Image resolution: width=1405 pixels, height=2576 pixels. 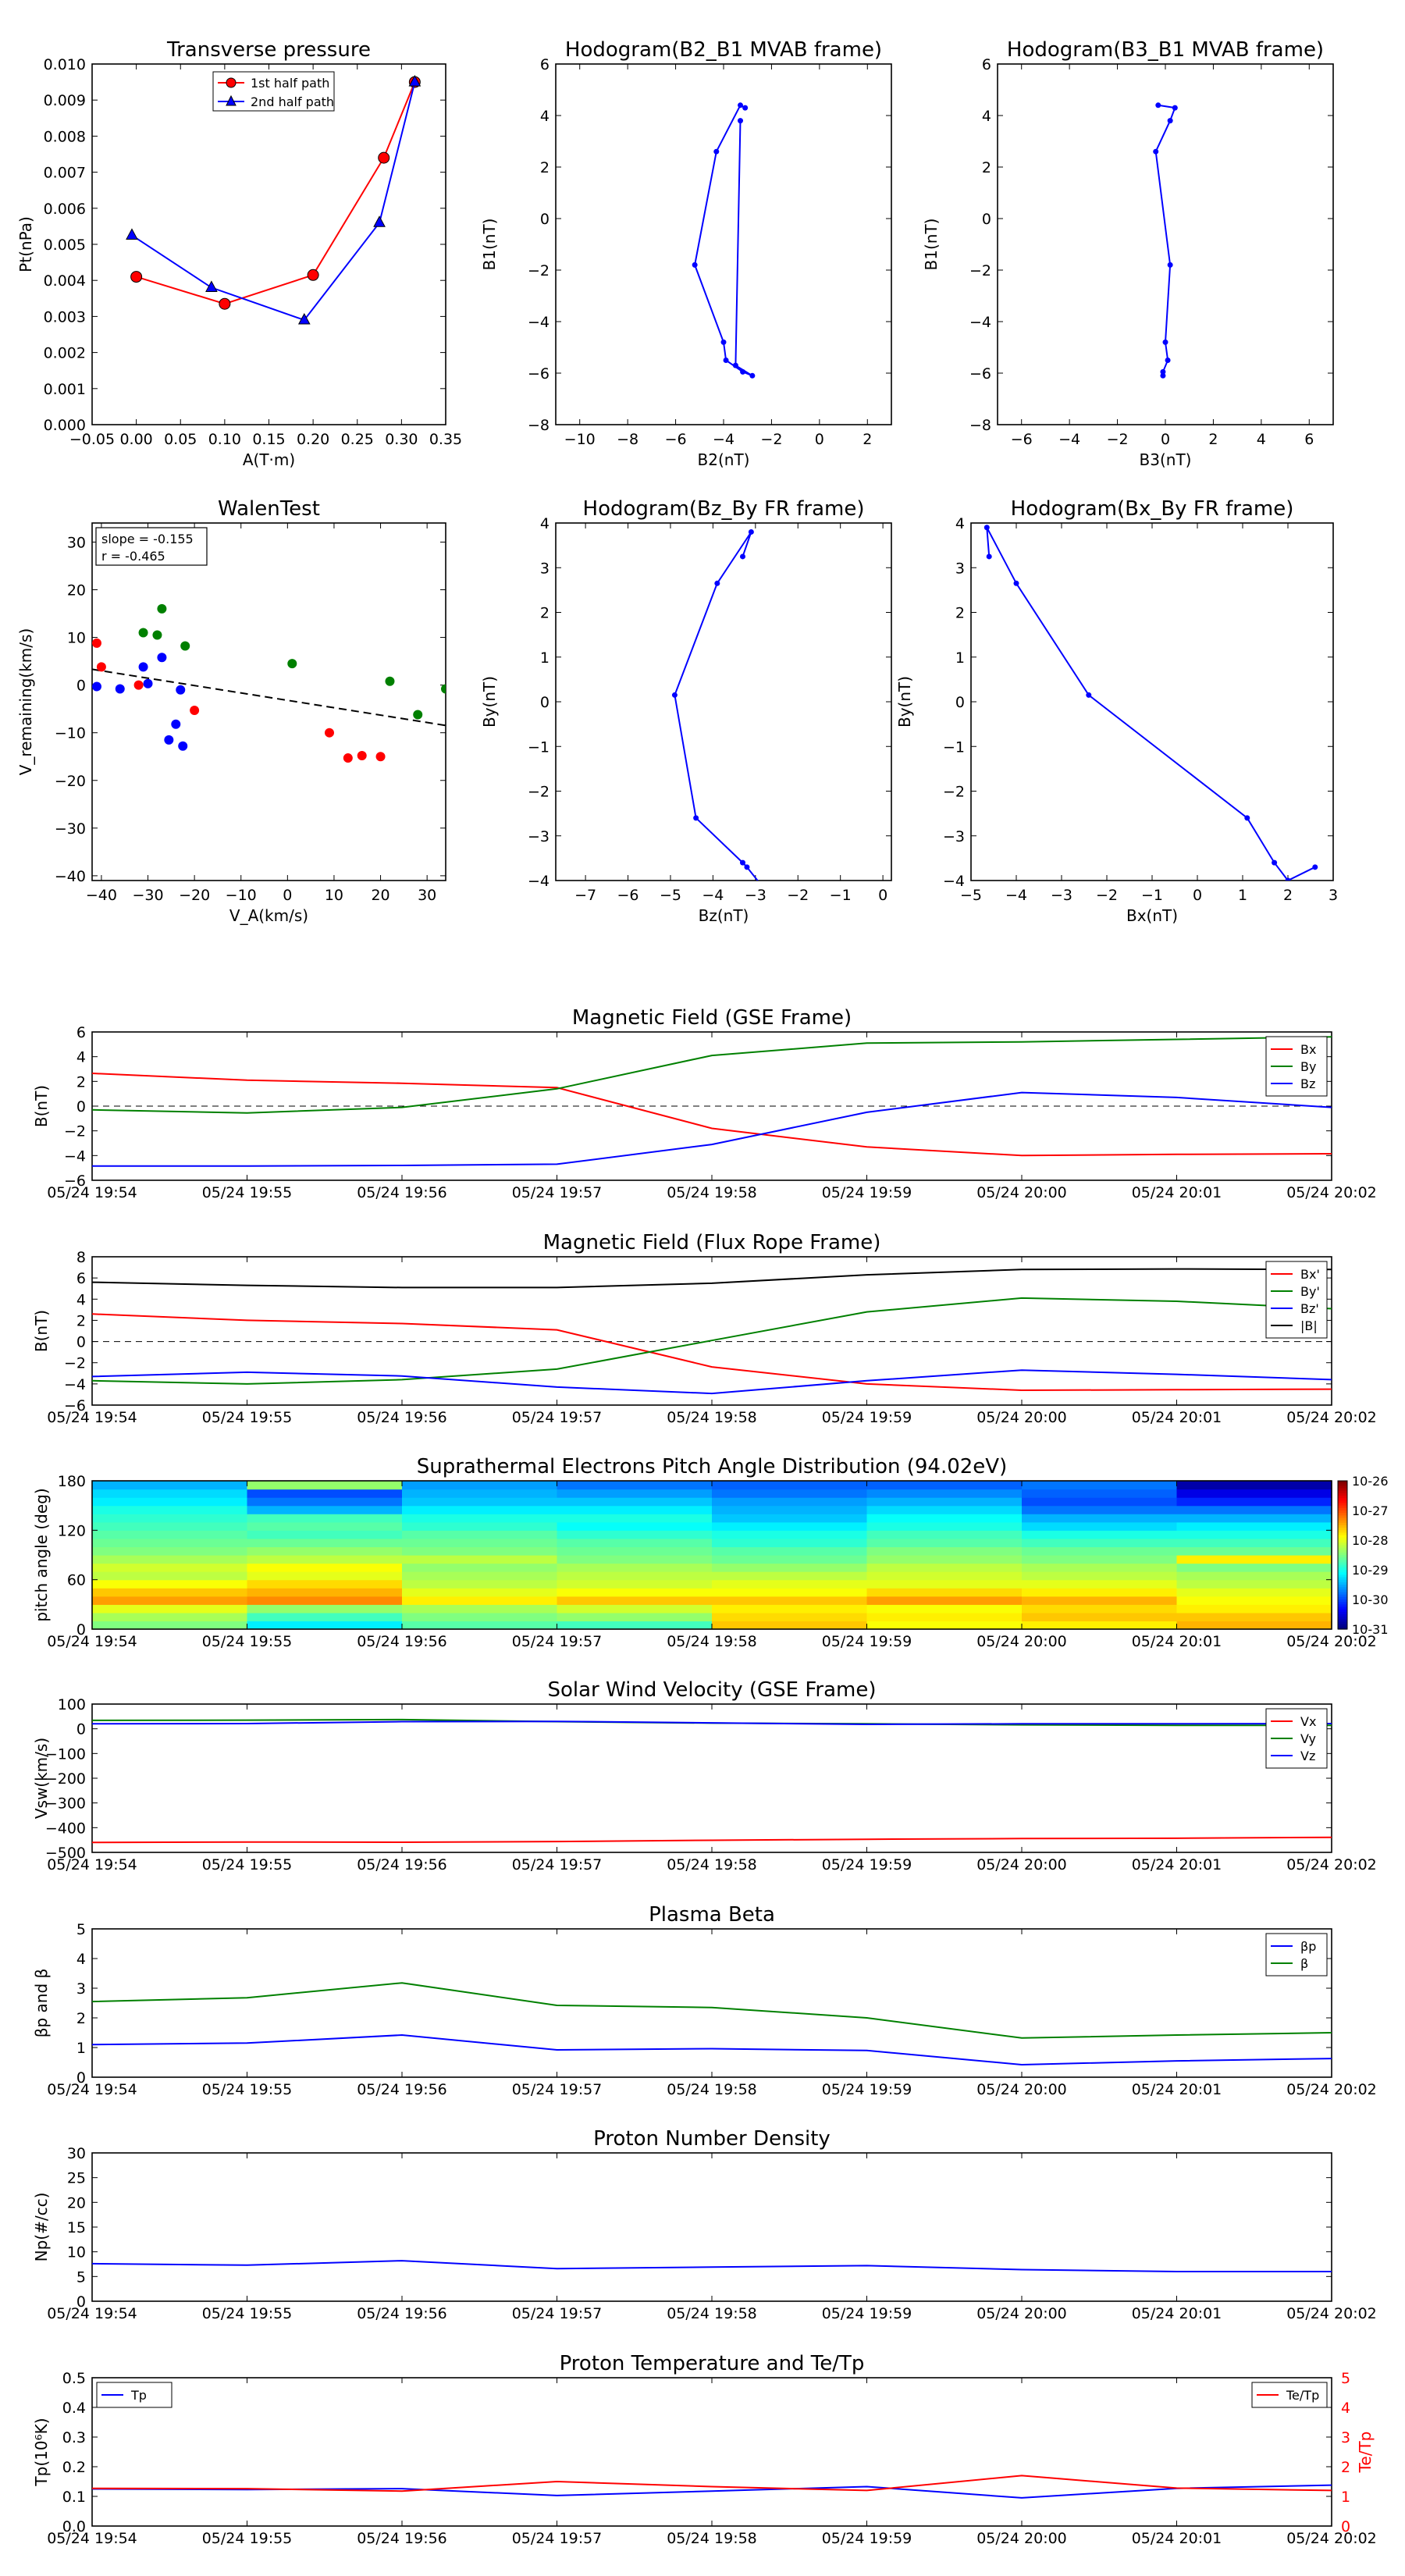 What do you see at coordinates (232, 100) in the screenshot?
I see `legend-marker` at bounding box center [232, 100].